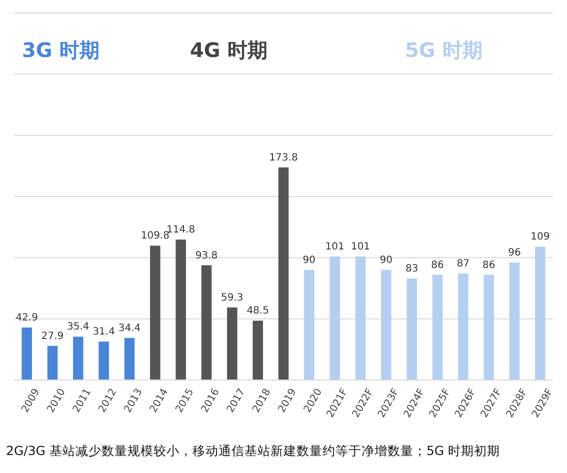 The height and width of the screenshot is (473, 567). I want to click on data-label: 93.8, so click(206, 256).